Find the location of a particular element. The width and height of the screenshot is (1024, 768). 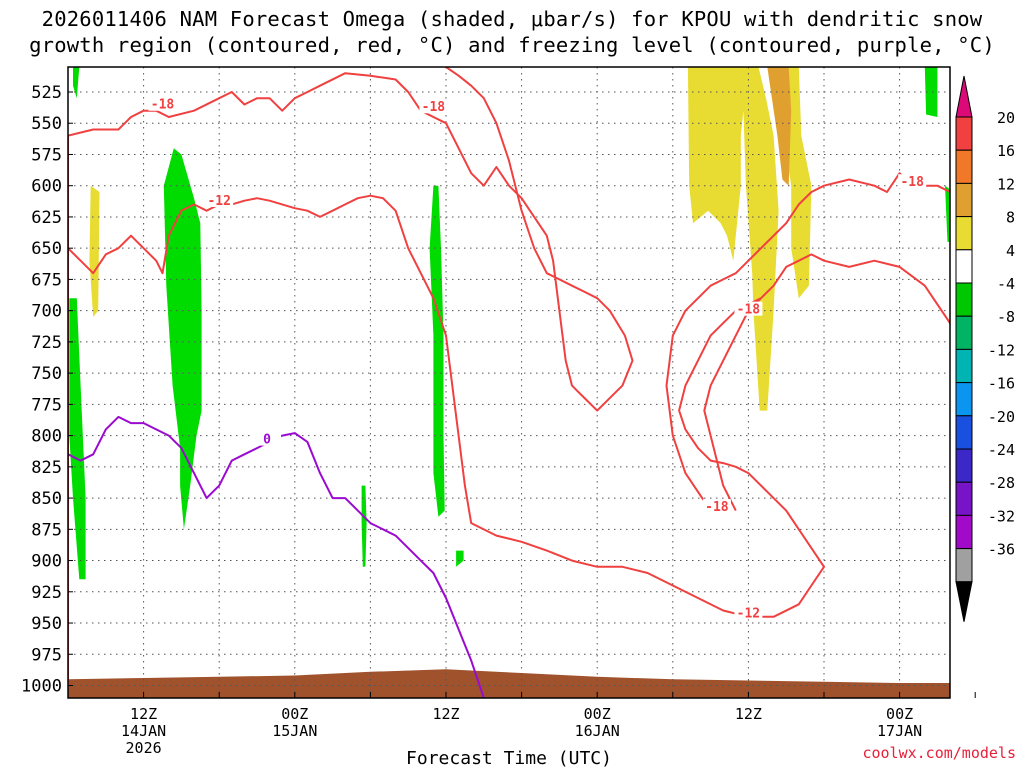

colorbar-label: 16 is located at coordinates (1006, 151).